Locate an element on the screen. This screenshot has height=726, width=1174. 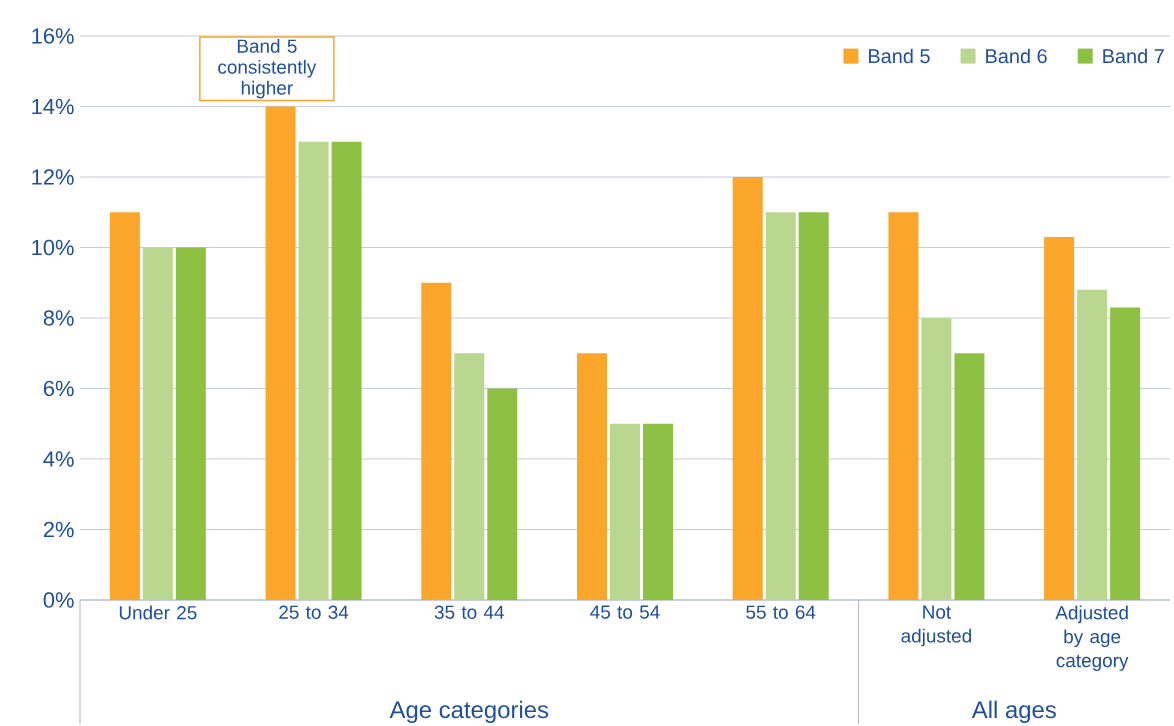
legend-label: Band 5 is located at coordinates (899, 56).